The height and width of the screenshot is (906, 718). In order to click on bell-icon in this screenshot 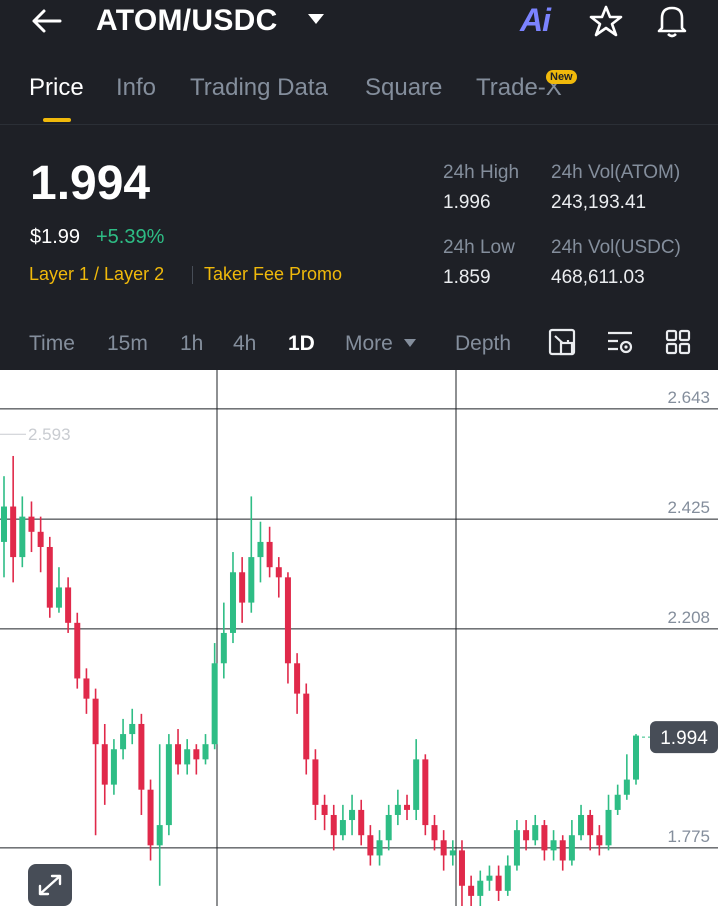, I will do `click(672, 20)`.